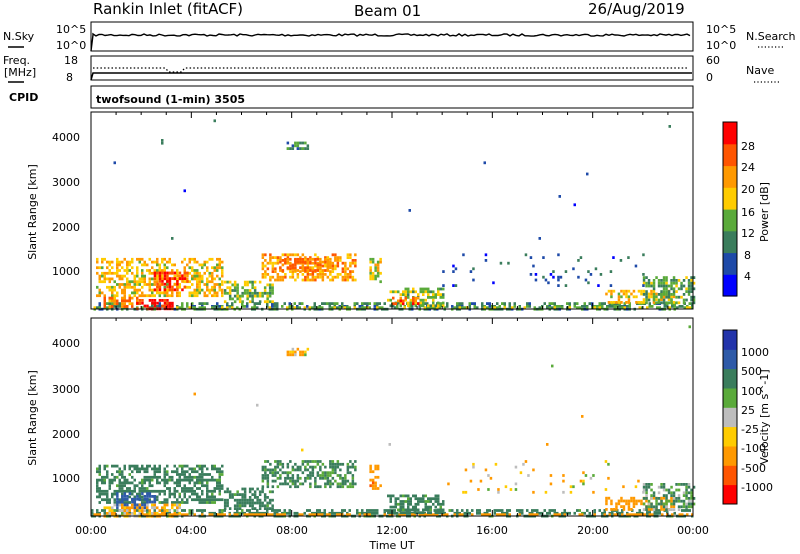  Describe the element at coordinates (747, 255) in the screenshot. I see `power-cbar-tick-8: 8` at that location.